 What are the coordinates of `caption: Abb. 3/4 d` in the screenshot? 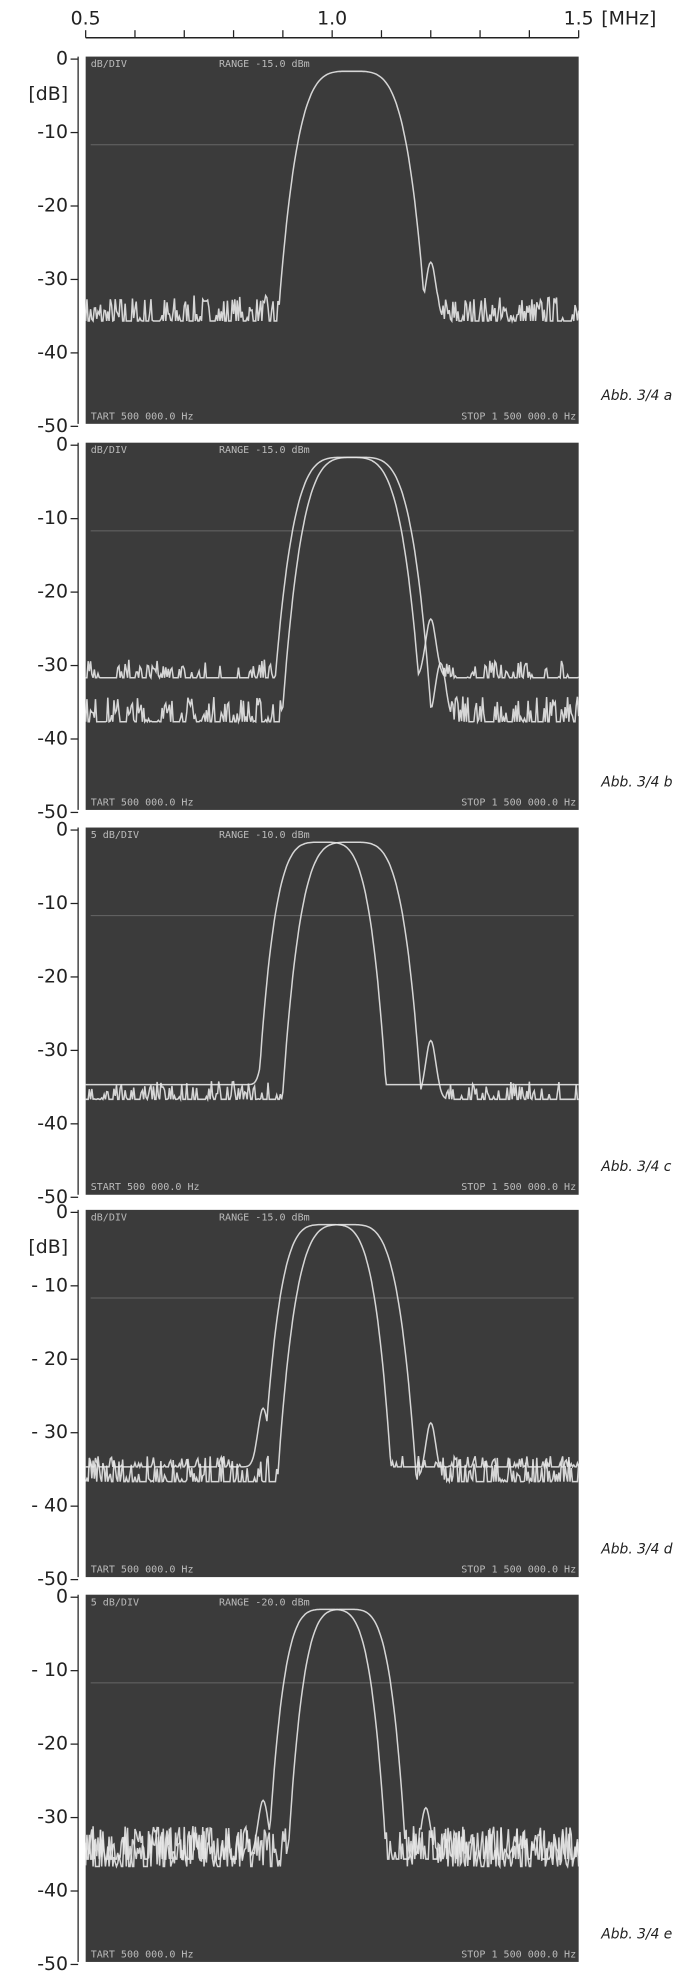 It's located at (636, 1549).